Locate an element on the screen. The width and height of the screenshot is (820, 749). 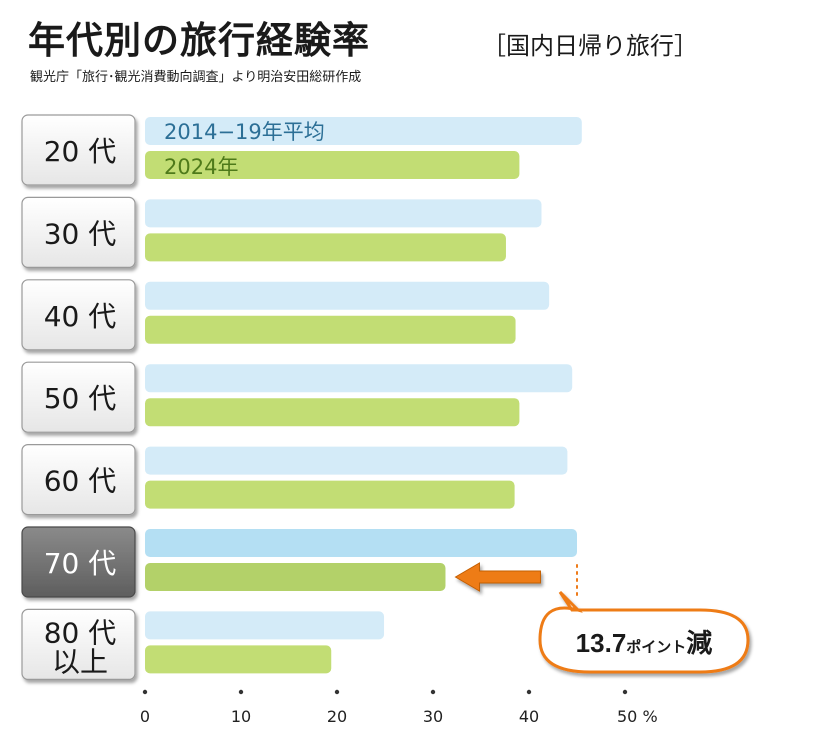
axis-tick-label: 10 is located at coordinates (241, 716).